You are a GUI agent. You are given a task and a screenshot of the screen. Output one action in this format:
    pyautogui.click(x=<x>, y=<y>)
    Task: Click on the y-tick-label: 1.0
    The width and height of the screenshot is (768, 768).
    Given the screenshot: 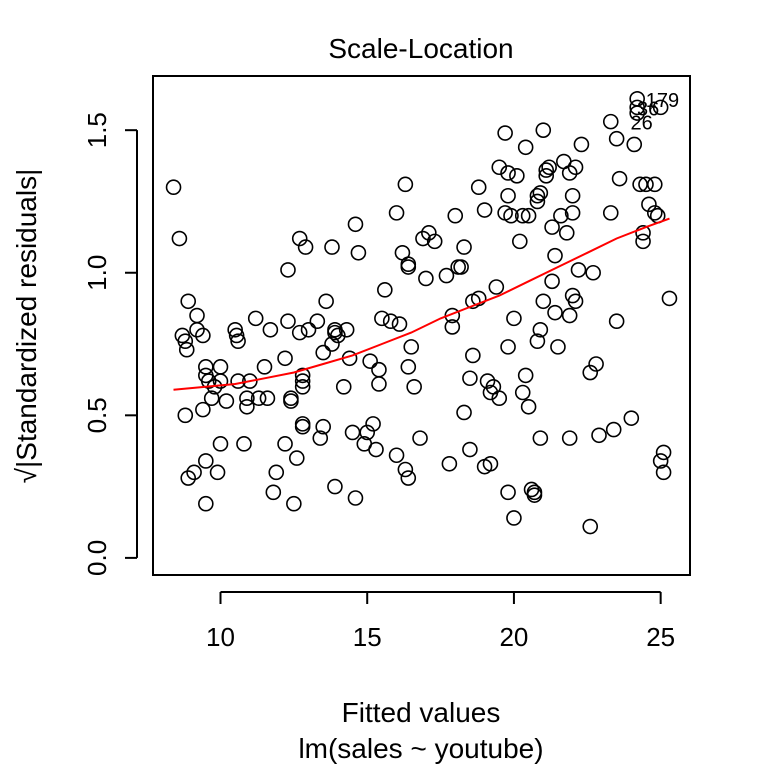 What is the action you would take?
    pyautogui.click(x=97, y=273)
    